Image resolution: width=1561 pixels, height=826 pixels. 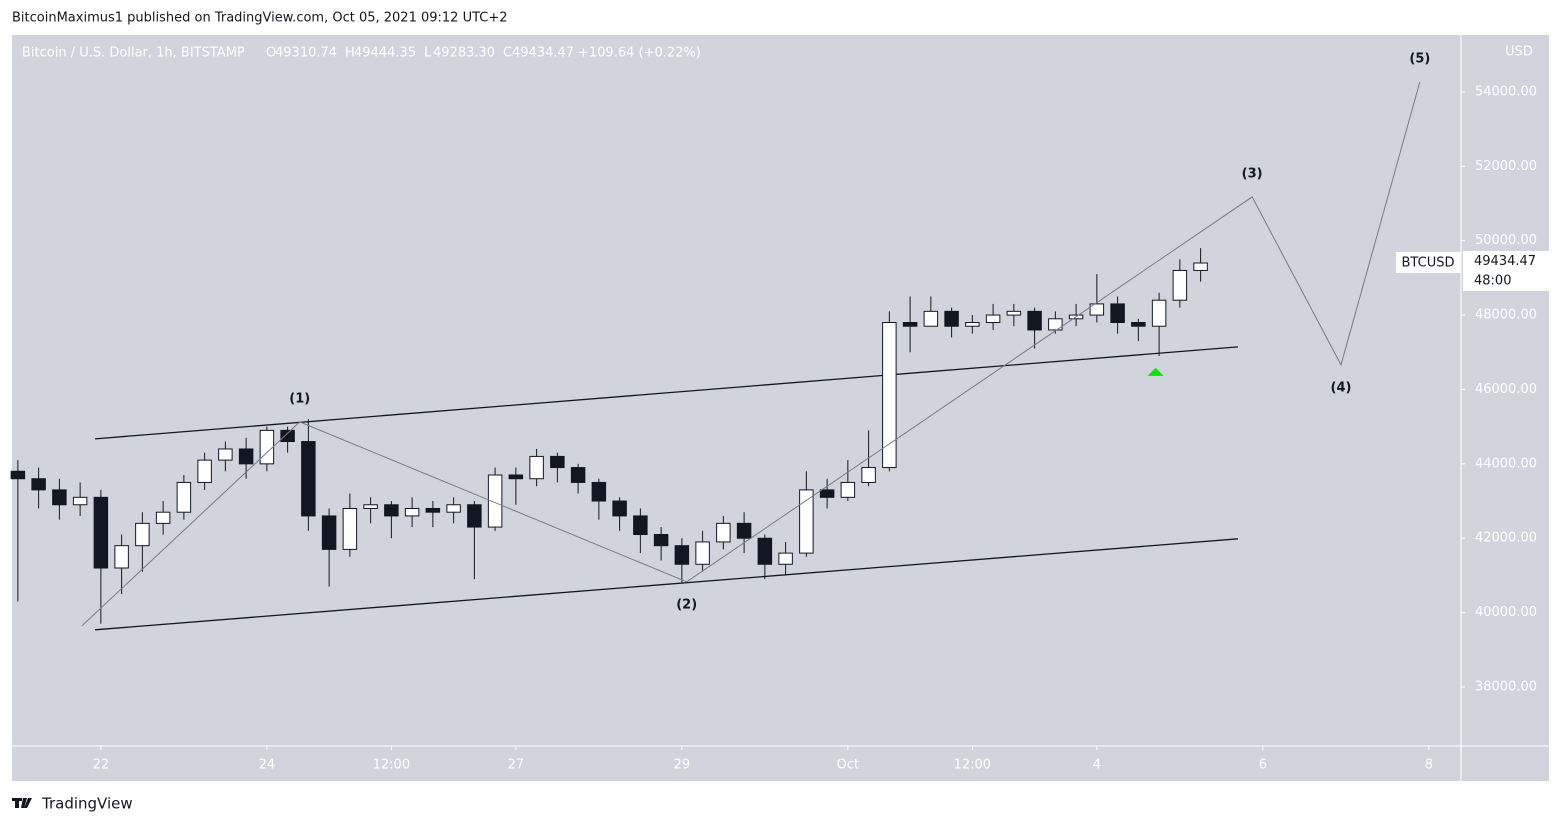 I want to click on y-tick-label: 44000.00, so click(x=1506, y=463).